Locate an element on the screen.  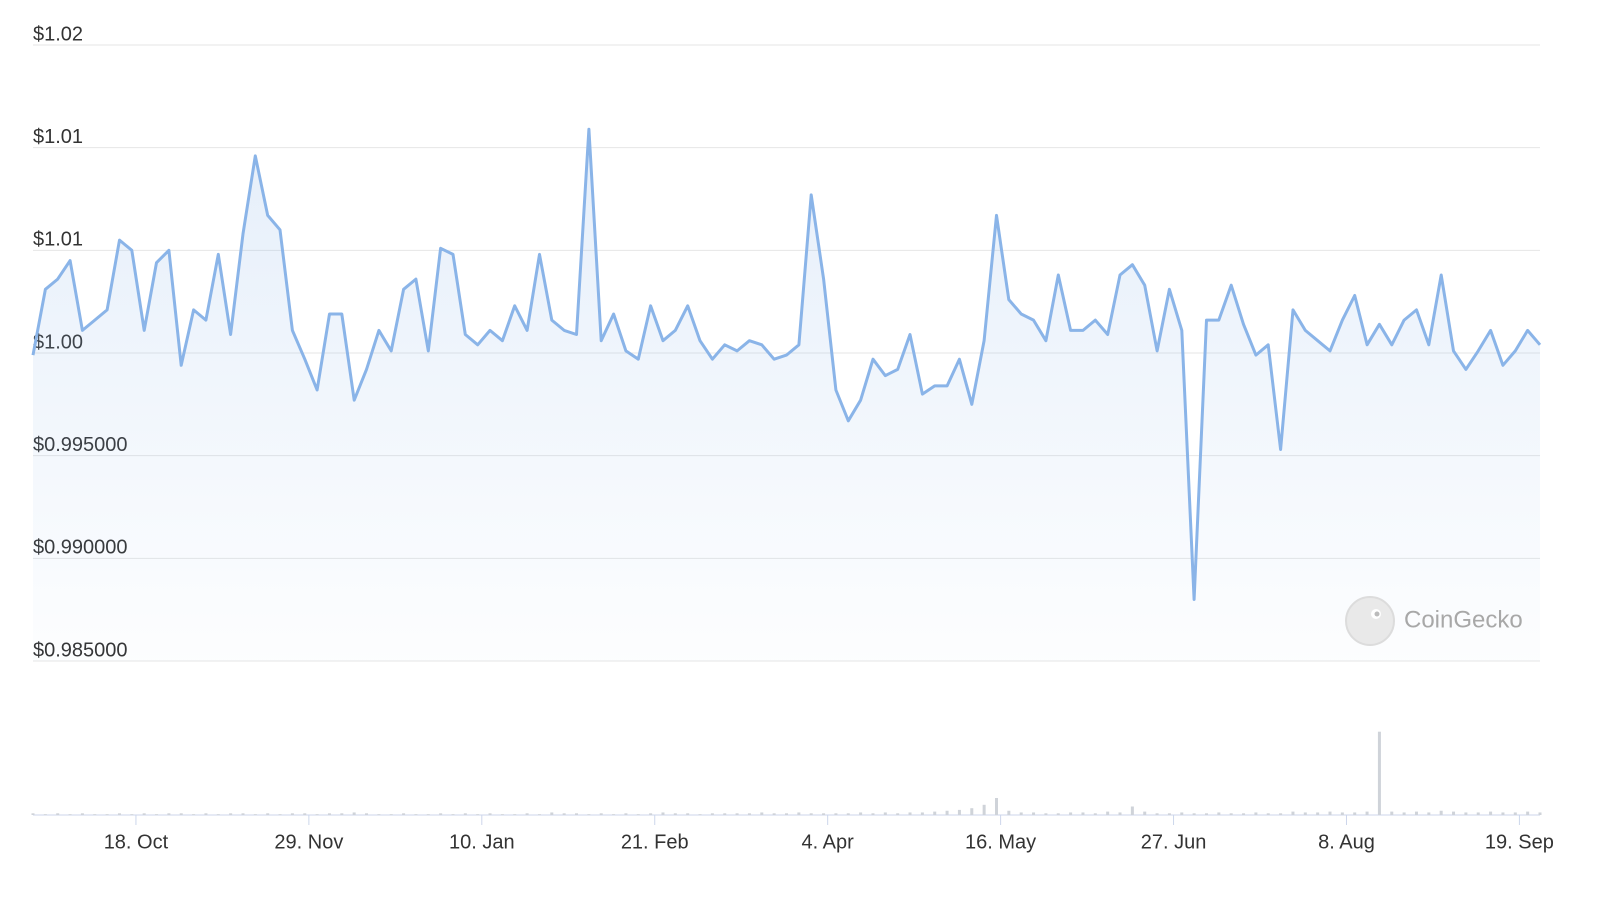
x-tick-label: 29. Nov is located at coordinates (308, 842).